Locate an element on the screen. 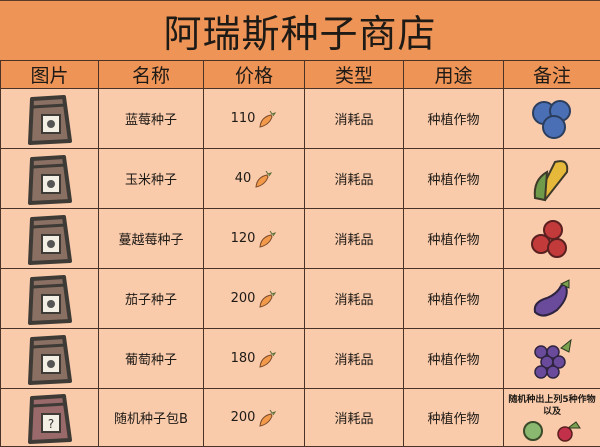 The width and height of the screenshot is (600, 447). header-image: 图片 is located at coordinates (50, 75).